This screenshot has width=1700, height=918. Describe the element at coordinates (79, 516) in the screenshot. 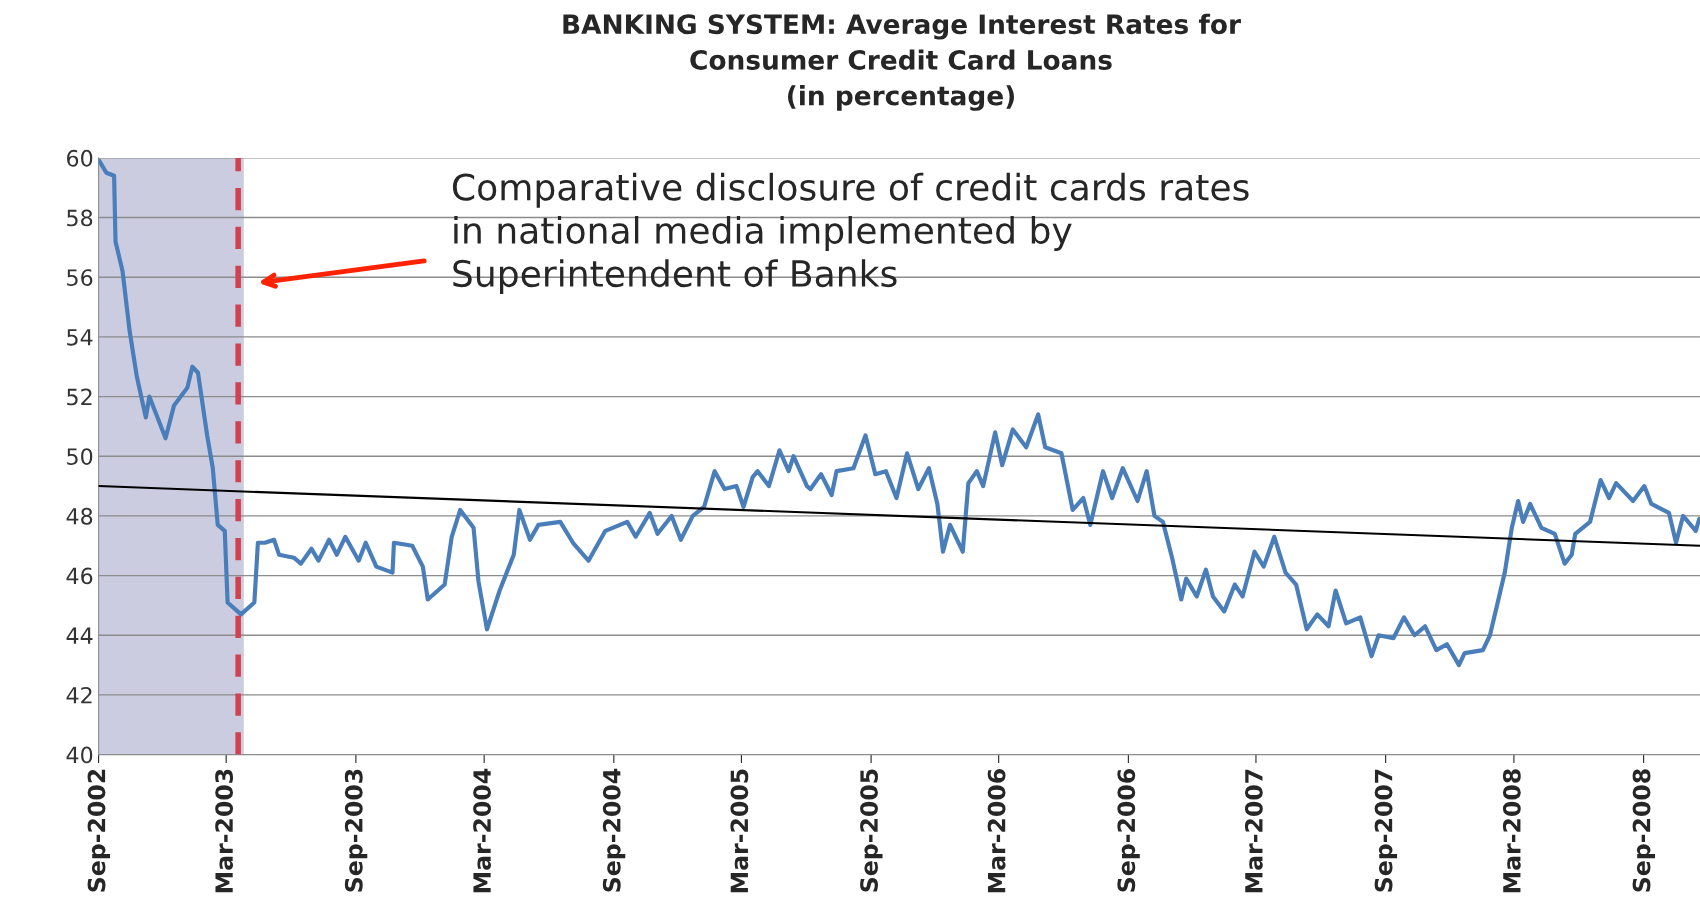

I see `y-tick-label: 48` at that location.